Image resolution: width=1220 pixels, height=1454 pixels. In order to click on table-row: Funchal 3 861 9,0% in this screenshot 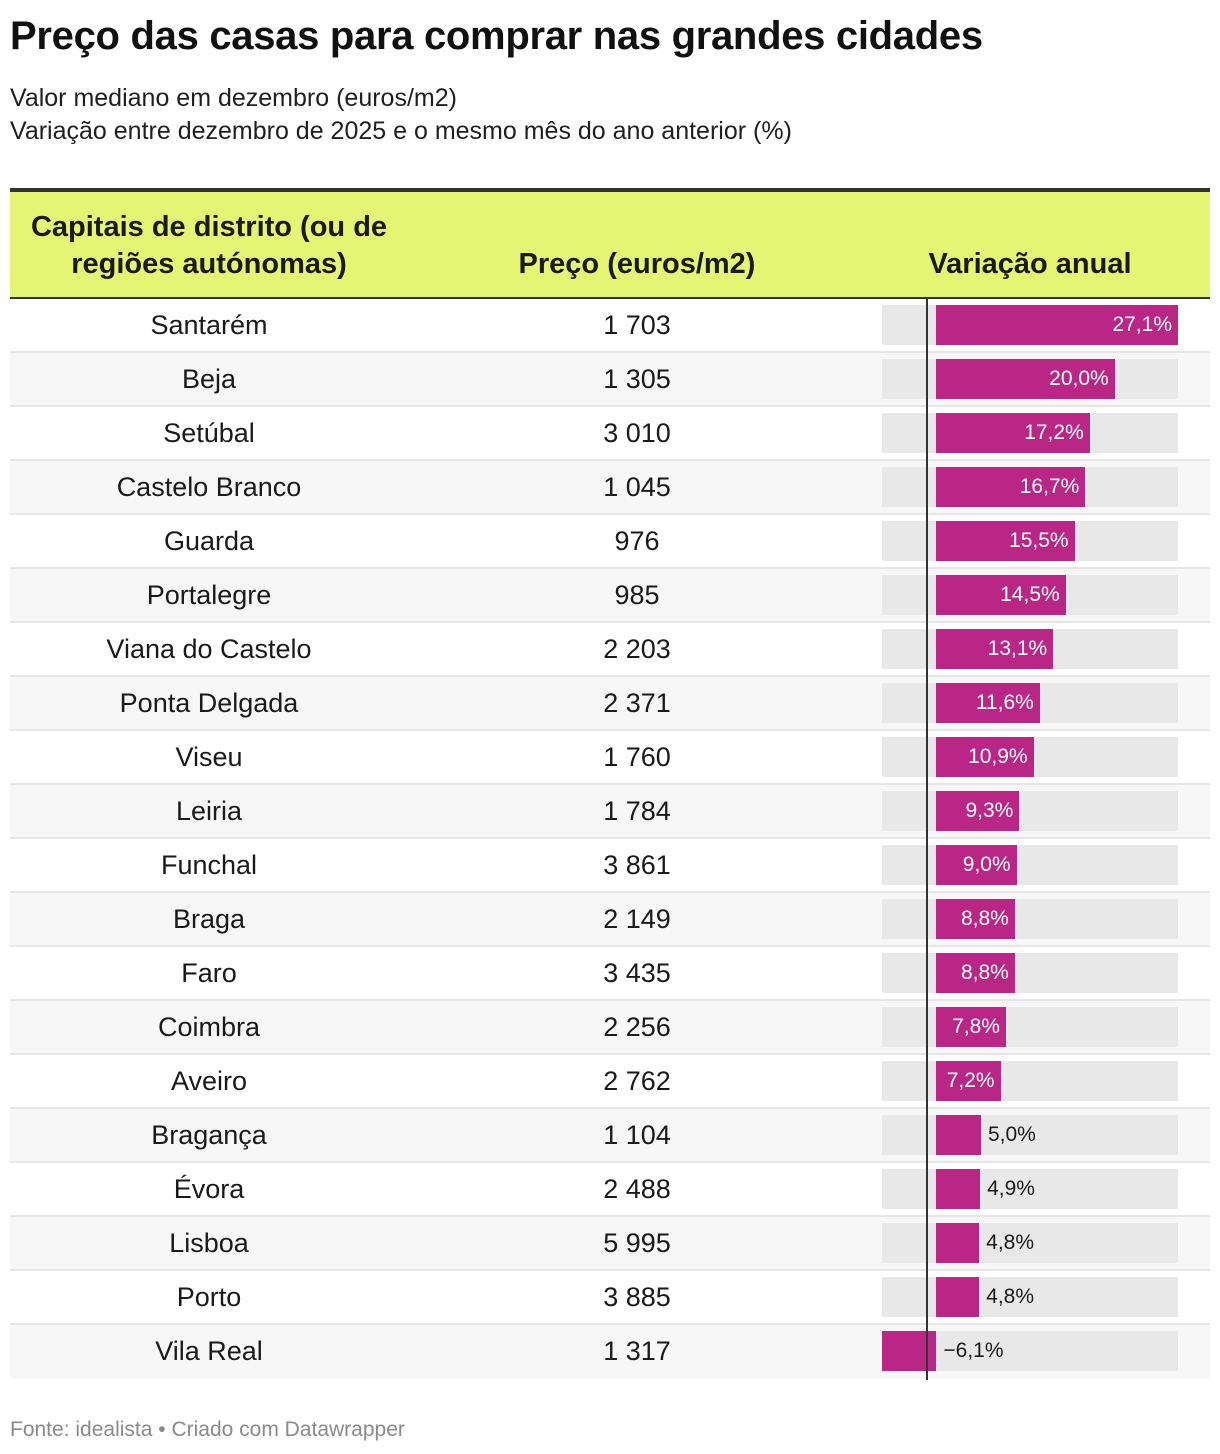, I will do `click(610, 866)`.